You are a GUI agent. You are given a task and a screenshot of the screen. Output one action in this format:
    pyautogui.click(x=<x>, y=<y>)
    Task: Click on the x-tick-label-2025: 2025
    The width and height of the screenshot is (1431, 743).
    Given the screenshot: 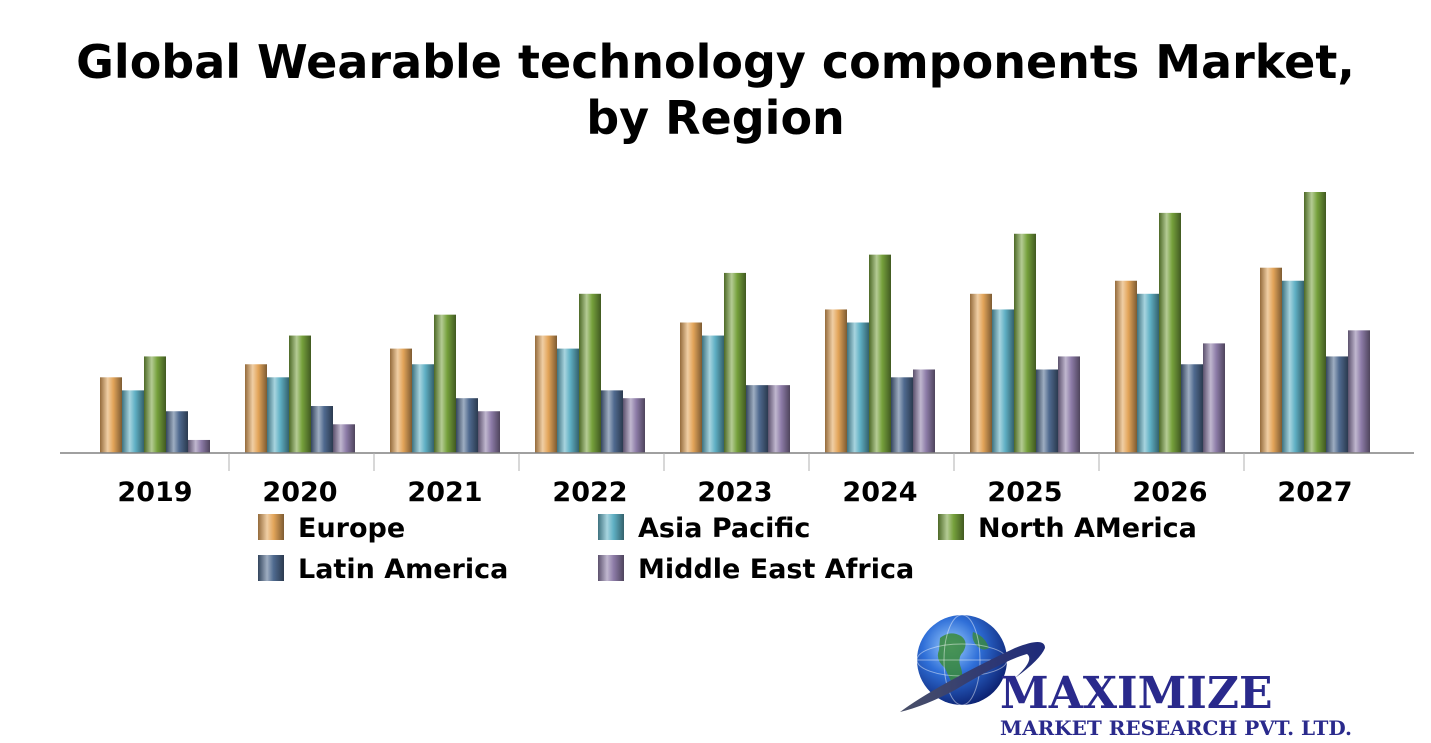 What is the action you would take?
    pyautogui.click(x=1024, y=492)
    